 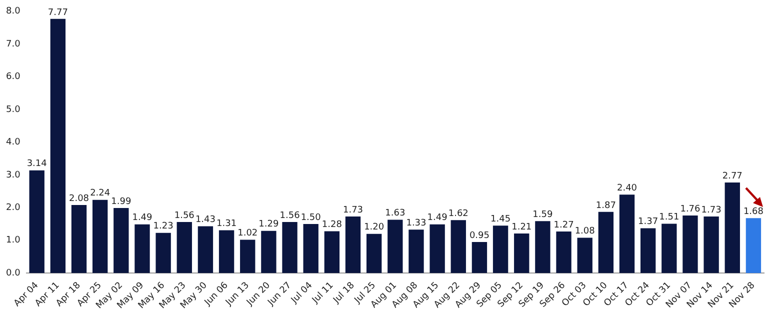 I want to click on data-label: 2.77, so click(x=732, y=176).